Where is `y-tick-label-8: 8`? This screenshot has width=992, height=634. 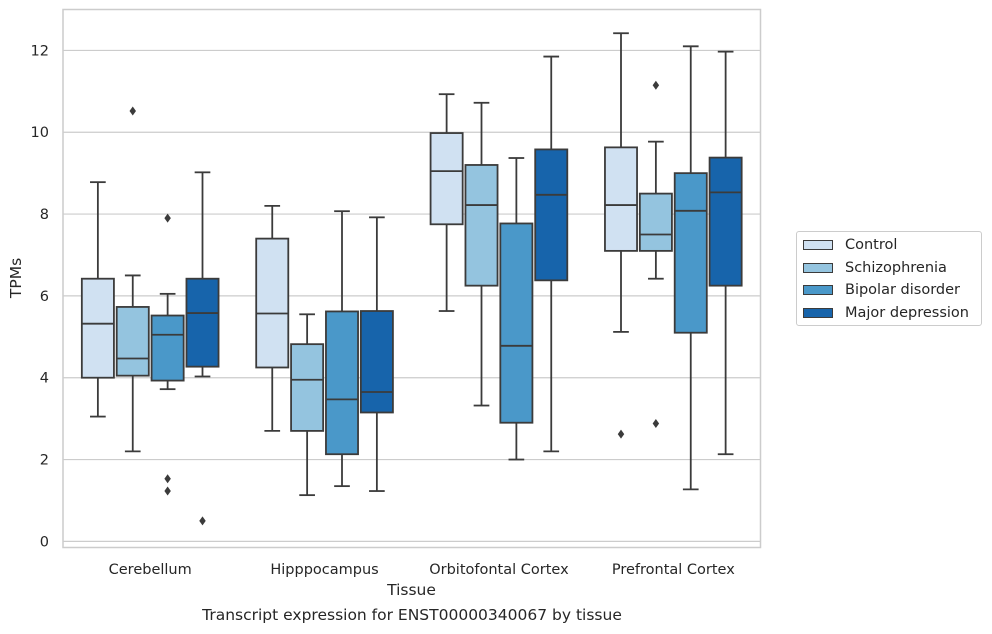
y-tick-label-8: 8 is located at coordinates (44, 215).